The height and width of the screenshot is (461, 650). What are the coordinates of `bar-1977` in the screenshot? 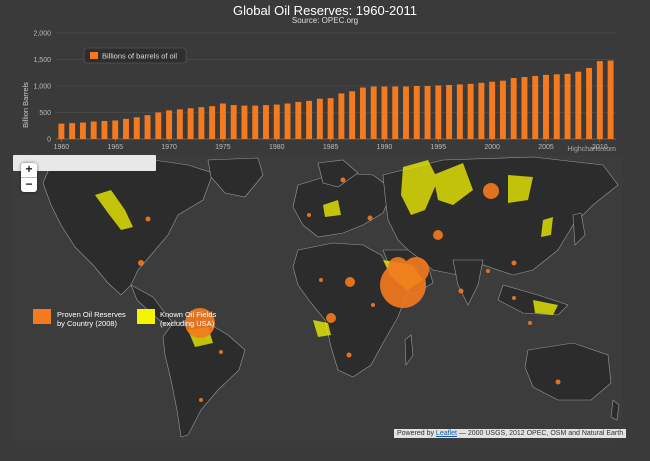 It's located at (244, 122).